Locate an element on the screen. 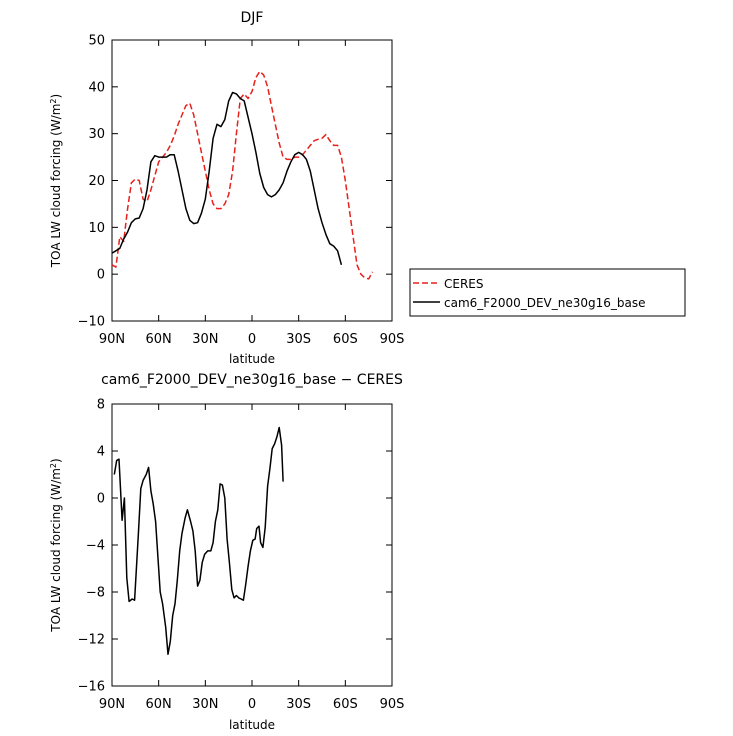  y-tick-label: −8 is located at coordinates (95, 593).